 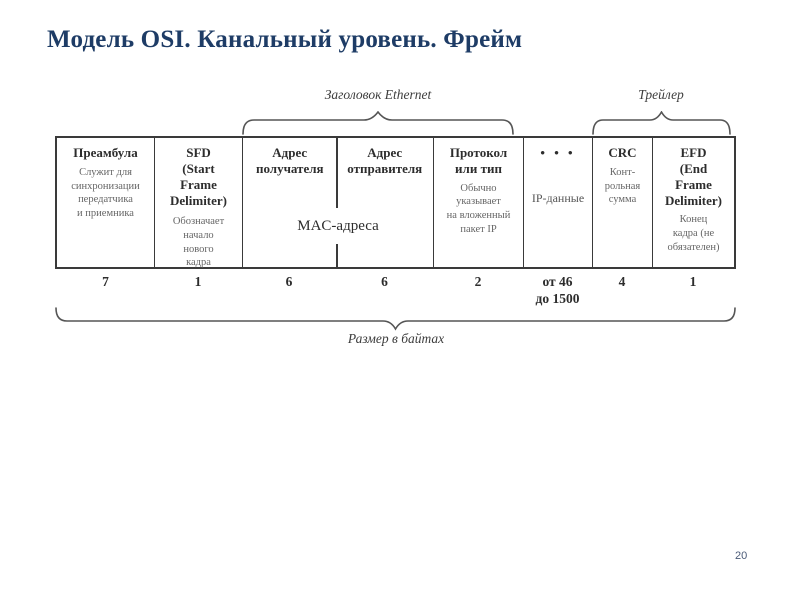 I want to click on cell-sfd-desc: Обозначает начало нового кадра, so click(x=198, y=242).